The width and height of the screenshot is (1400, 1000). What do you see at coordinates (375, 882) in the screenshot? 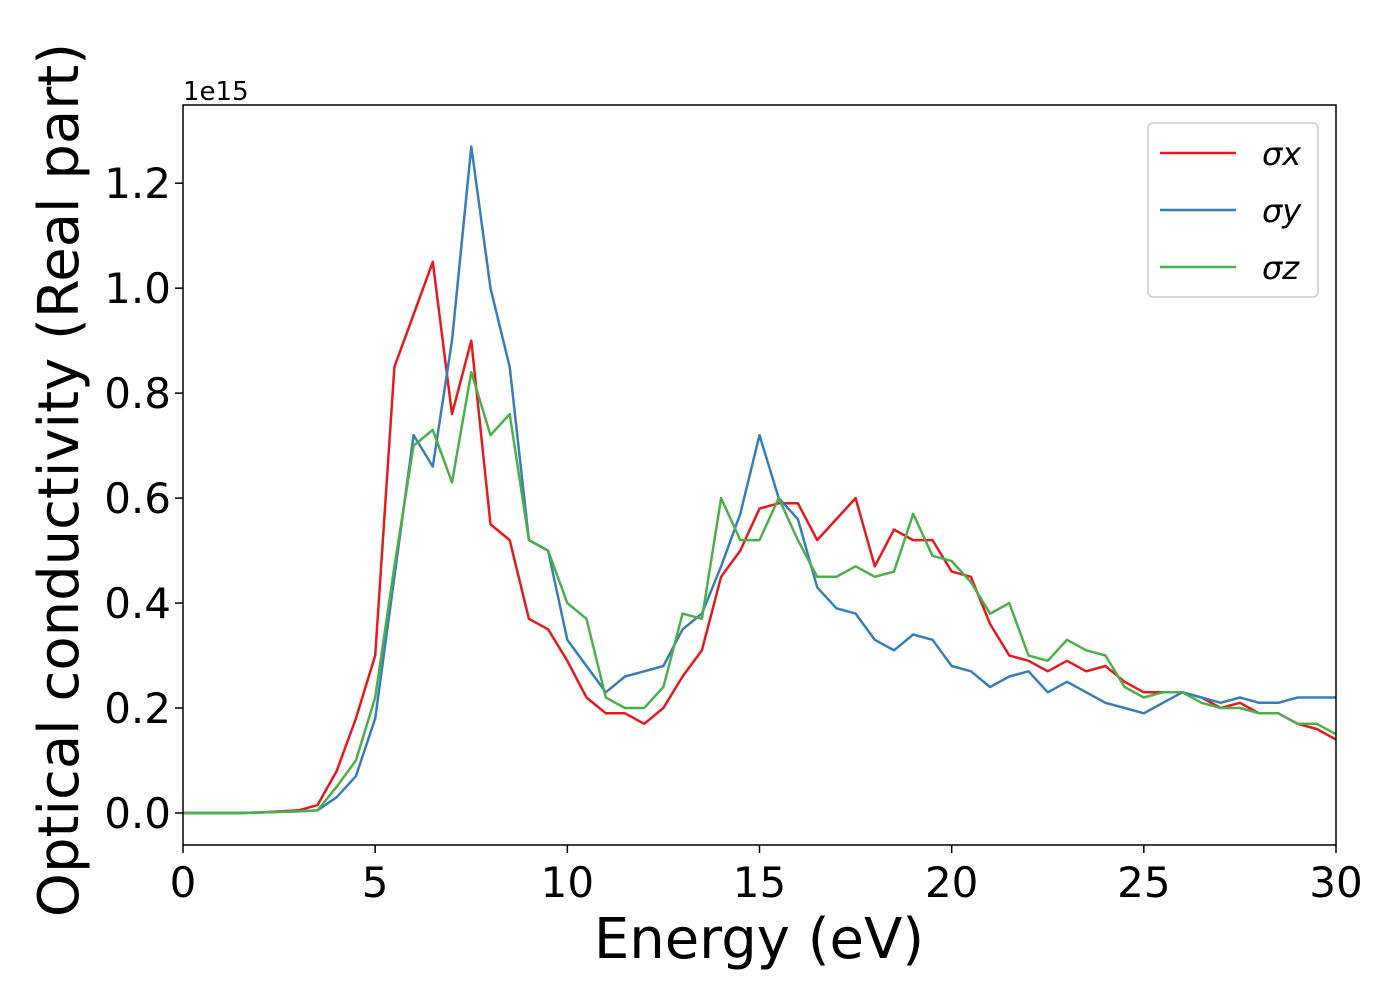
I see `x-tick-label: 5` at bounding box center [375, 882].